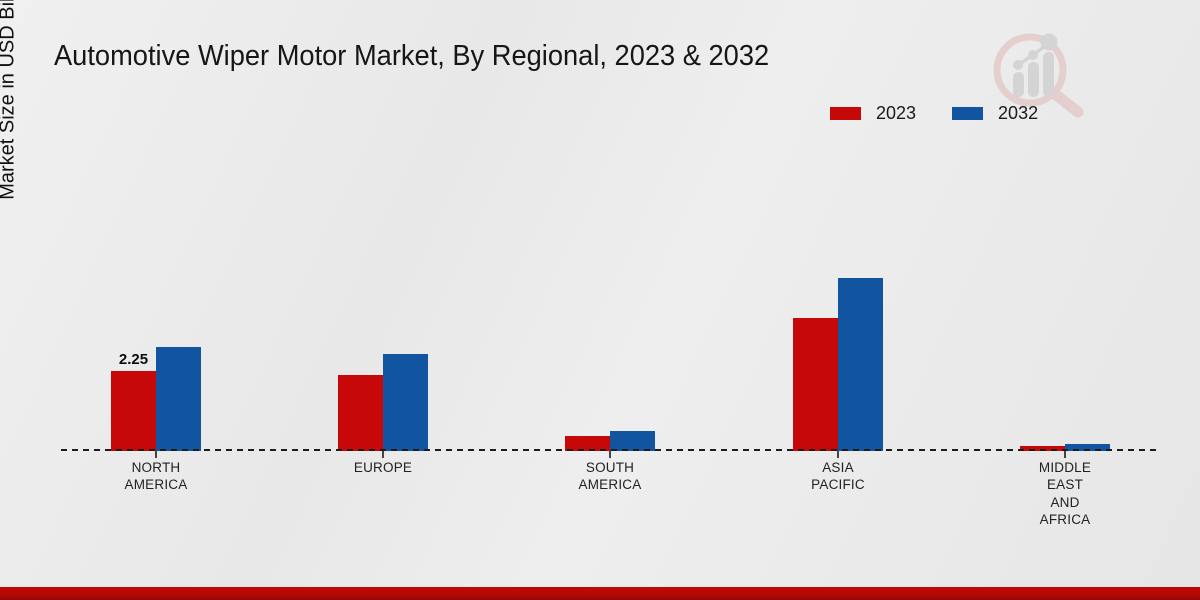  I want to click on legend-item-2032: 2032, so click(995, 113).